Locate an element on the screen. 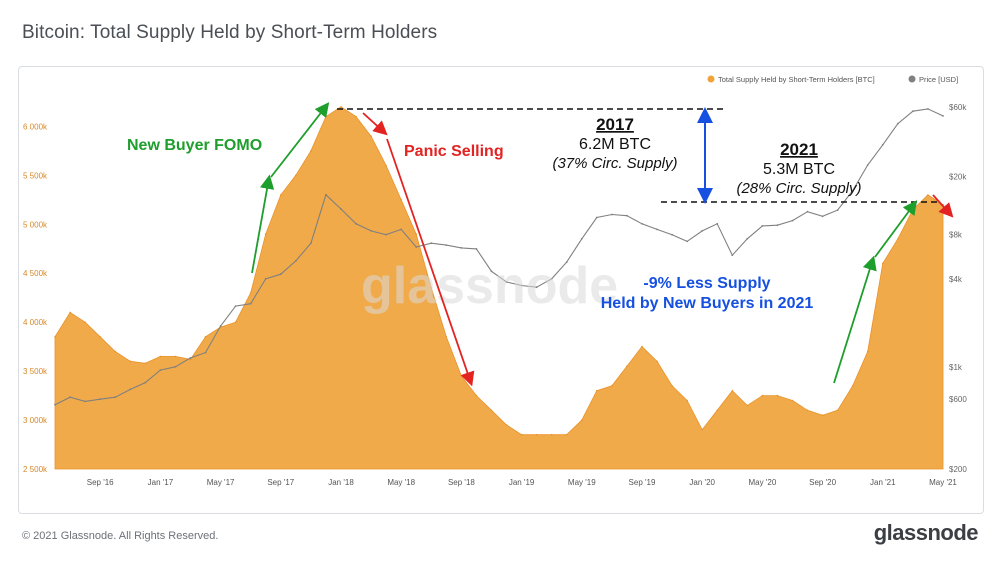 The height and width of the screenshot is (562, 1000). less-supply-line2: Held by New Buyers in 2021 is located at coordinates (707, 303).